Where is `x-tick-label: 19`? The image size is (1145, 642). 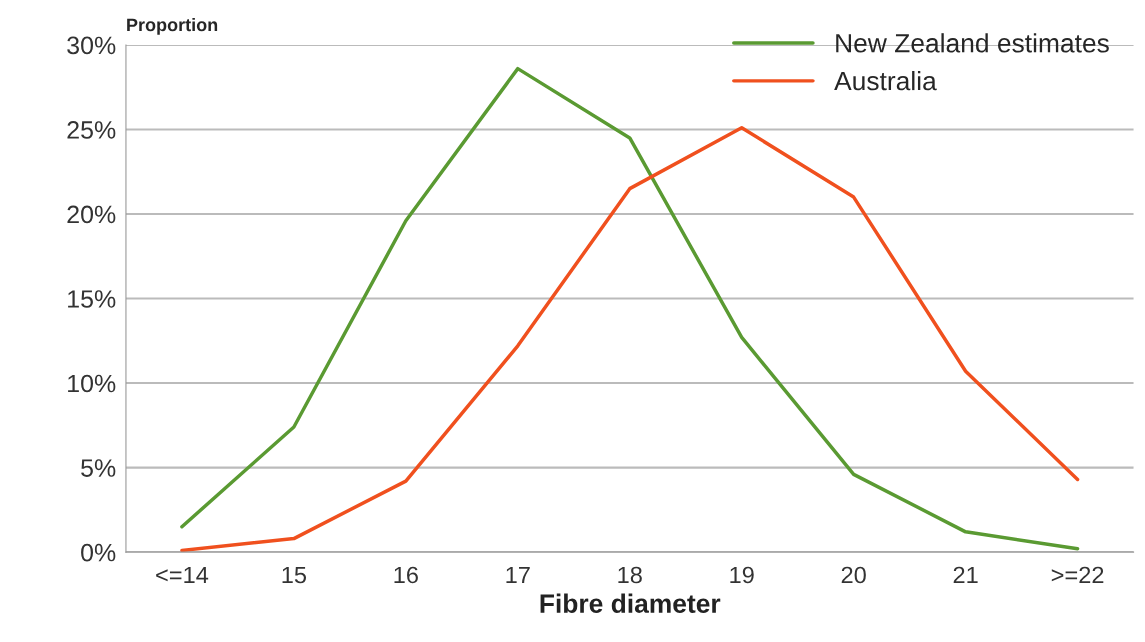 x-tick-label: 19 is located at coordinates (742, 575).